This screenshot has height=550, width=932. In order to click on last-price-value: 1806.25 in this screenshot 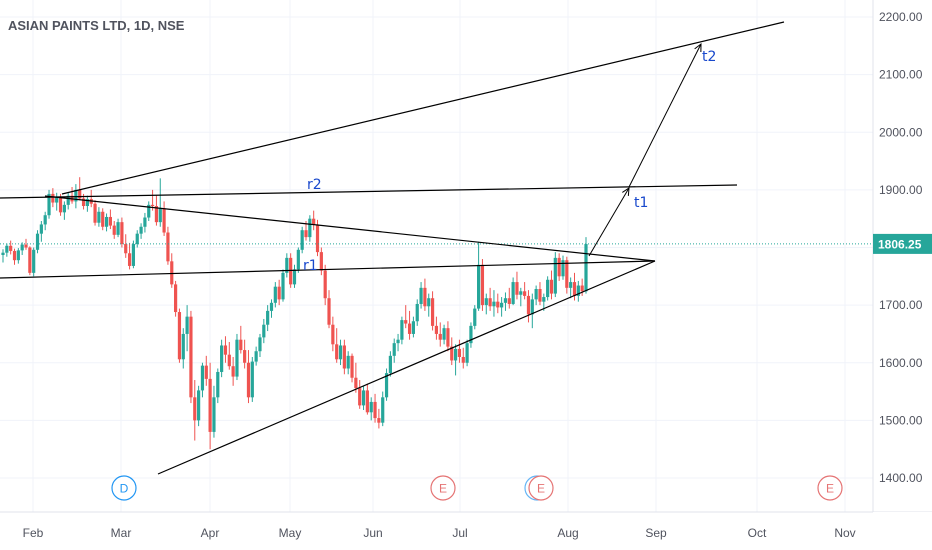, I will do `click(900, 244)`.